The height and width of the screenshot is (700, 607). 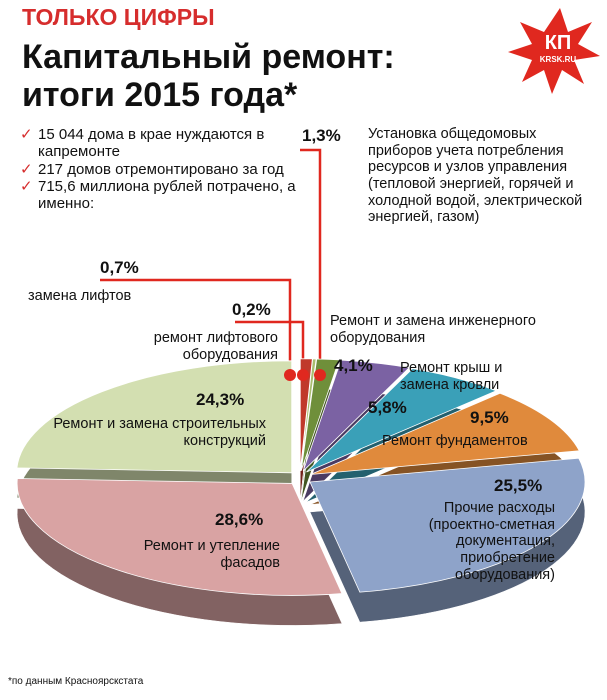 I want to click on category-label: Ремонт и замена инженерного оборудования, so click(x=433, y=329).